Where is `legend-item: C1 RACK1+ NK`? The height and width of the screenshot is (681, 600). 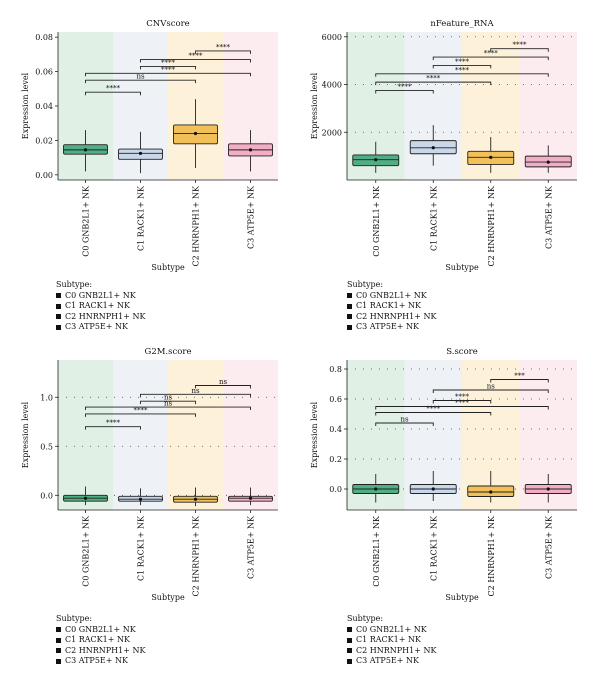 legend-item: C1 RACK1+ NK is located at coordinates (100, 306).